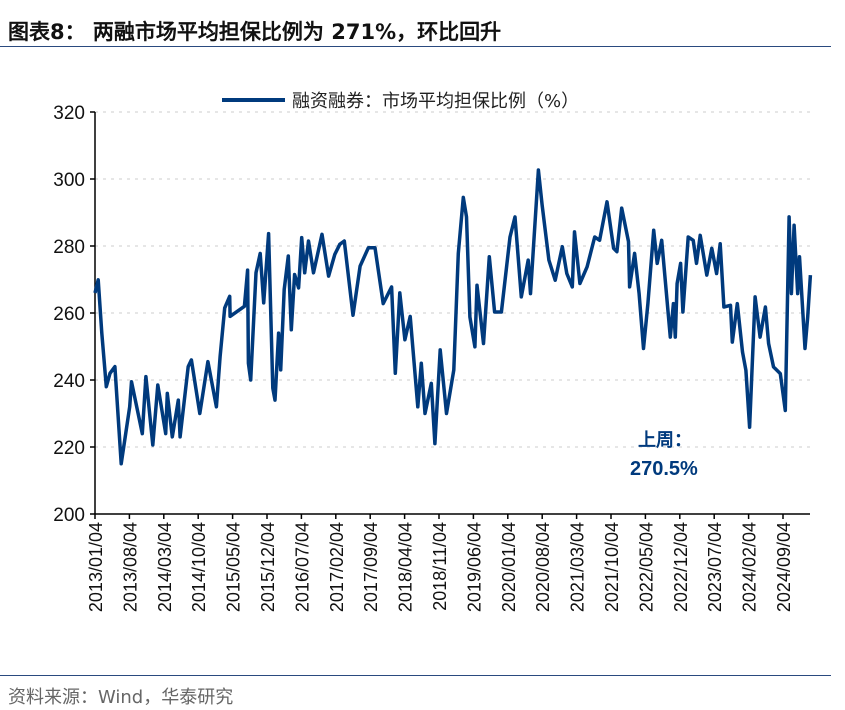  Describe the element at coordinates (69, 314) in the screenshot. I see `y-tick-label: 260` at that location.